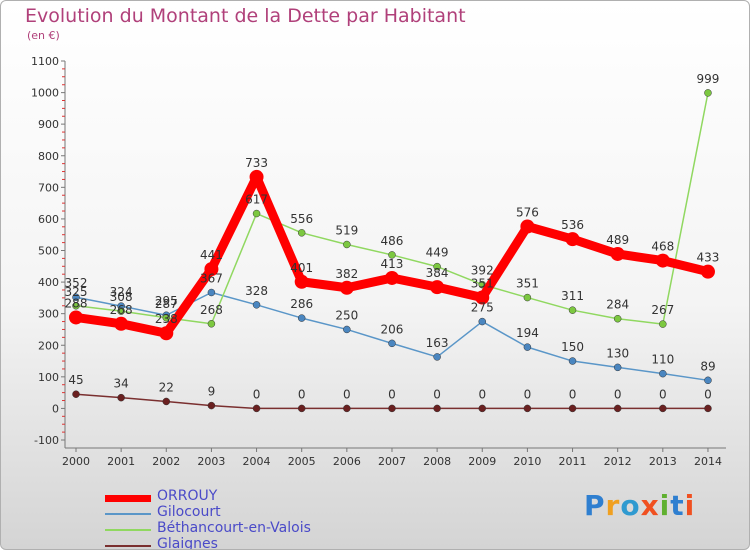  Describe the element at coordinates (166, 301) in the screenshot. I see `data-label: 295` at that location.